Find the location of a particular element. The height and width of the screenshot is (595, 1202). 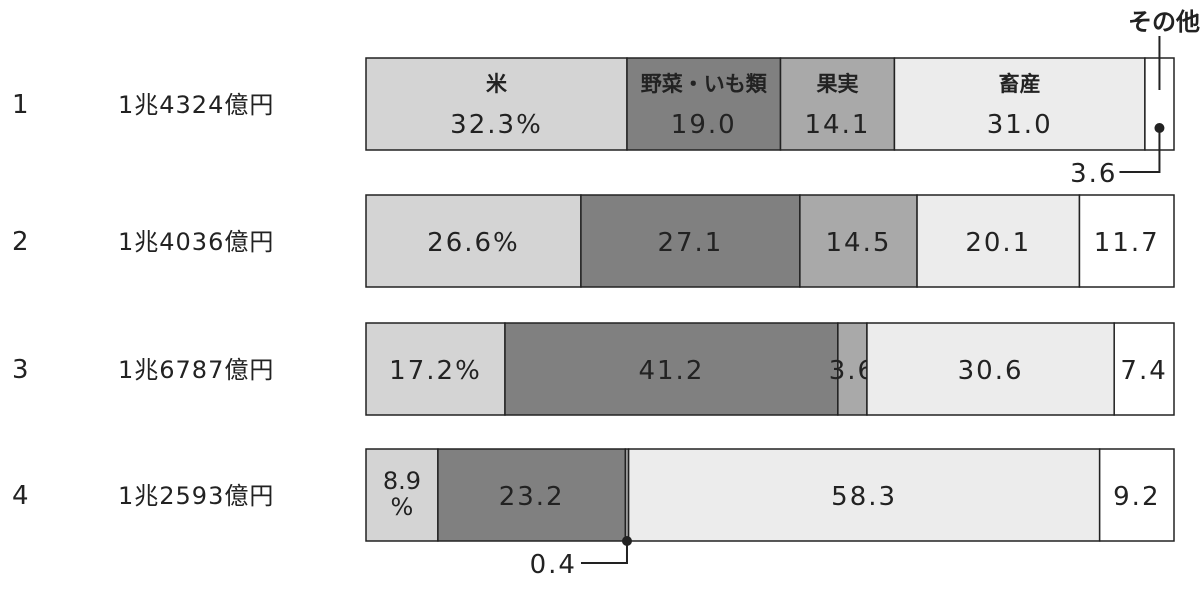

row-total-3: 1兆6787億円 is located at coordinates (196, 370).